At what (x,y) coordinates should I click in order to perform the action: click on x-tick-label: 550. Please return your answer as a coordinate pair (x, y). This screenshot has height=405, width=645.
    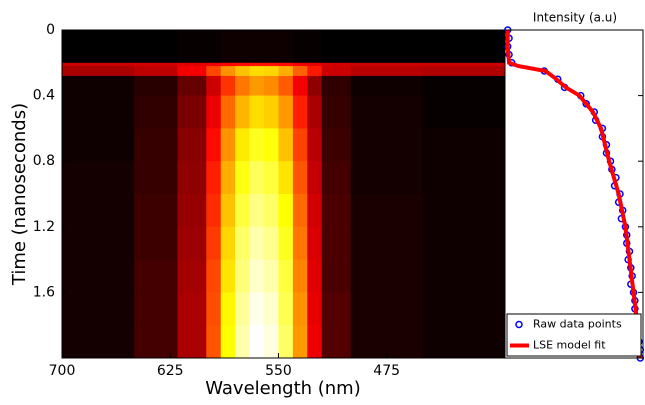
    Looking at the image, I should click on (278, 371).